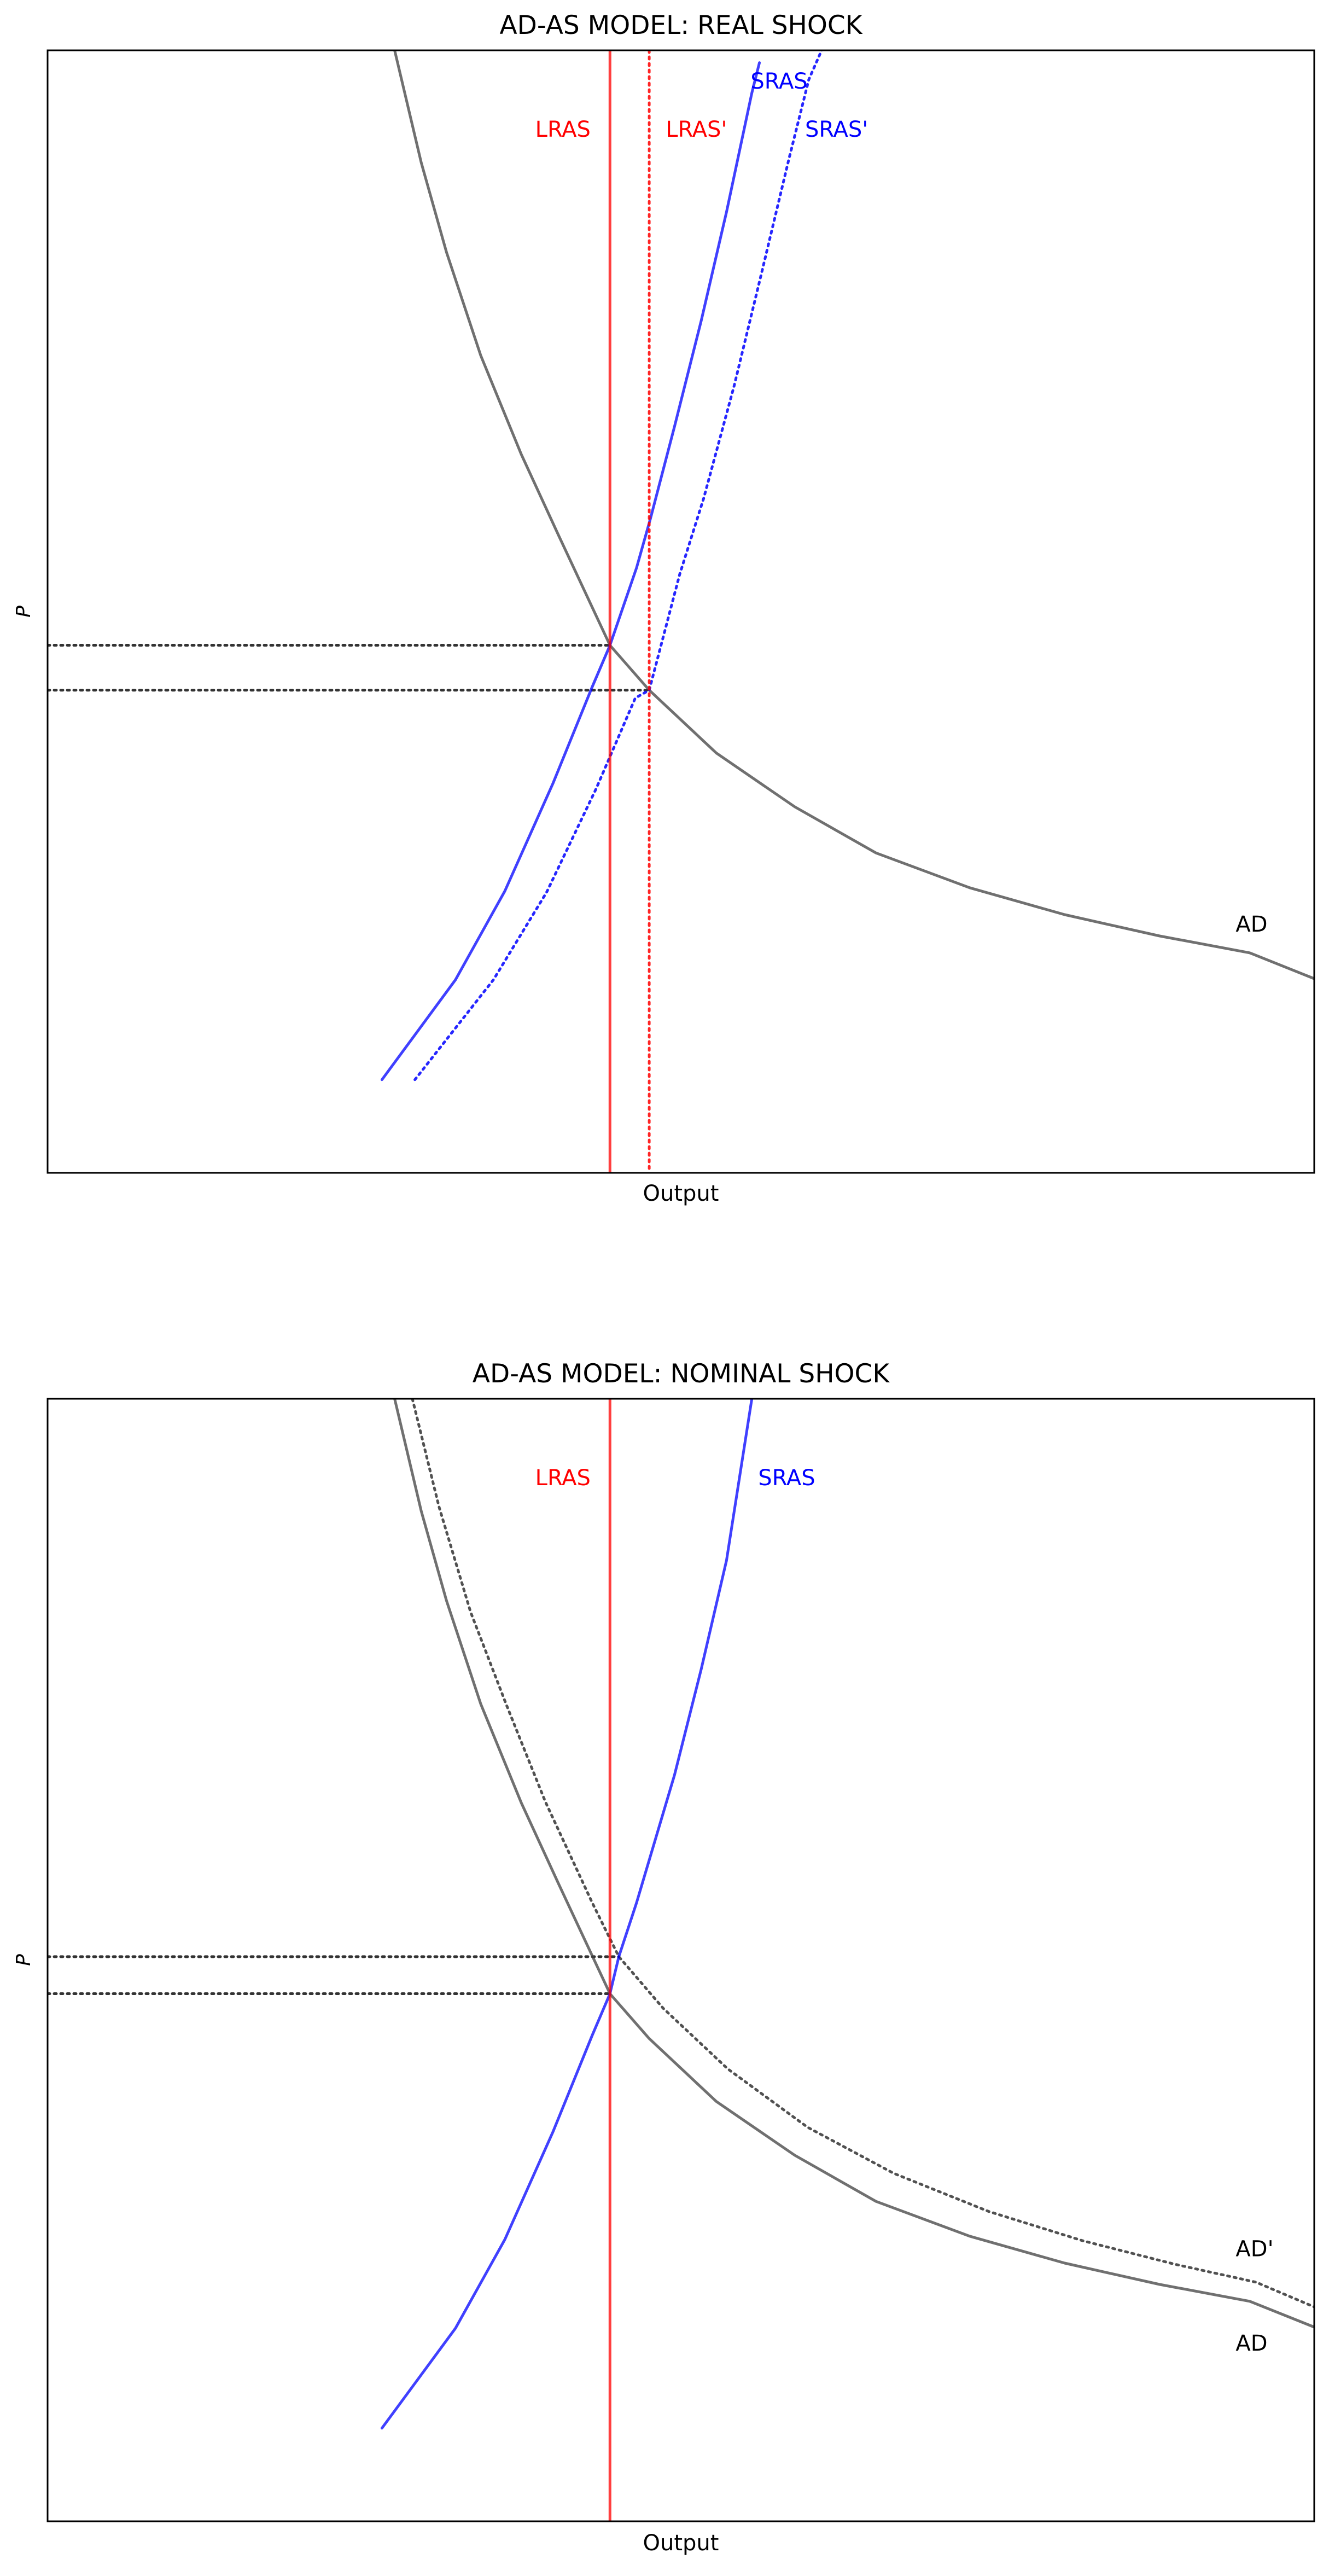  Describe the element at coordinates (836, 129) in the screenshot. I see `sras-label-sras-prime: SRAS'` at that location.